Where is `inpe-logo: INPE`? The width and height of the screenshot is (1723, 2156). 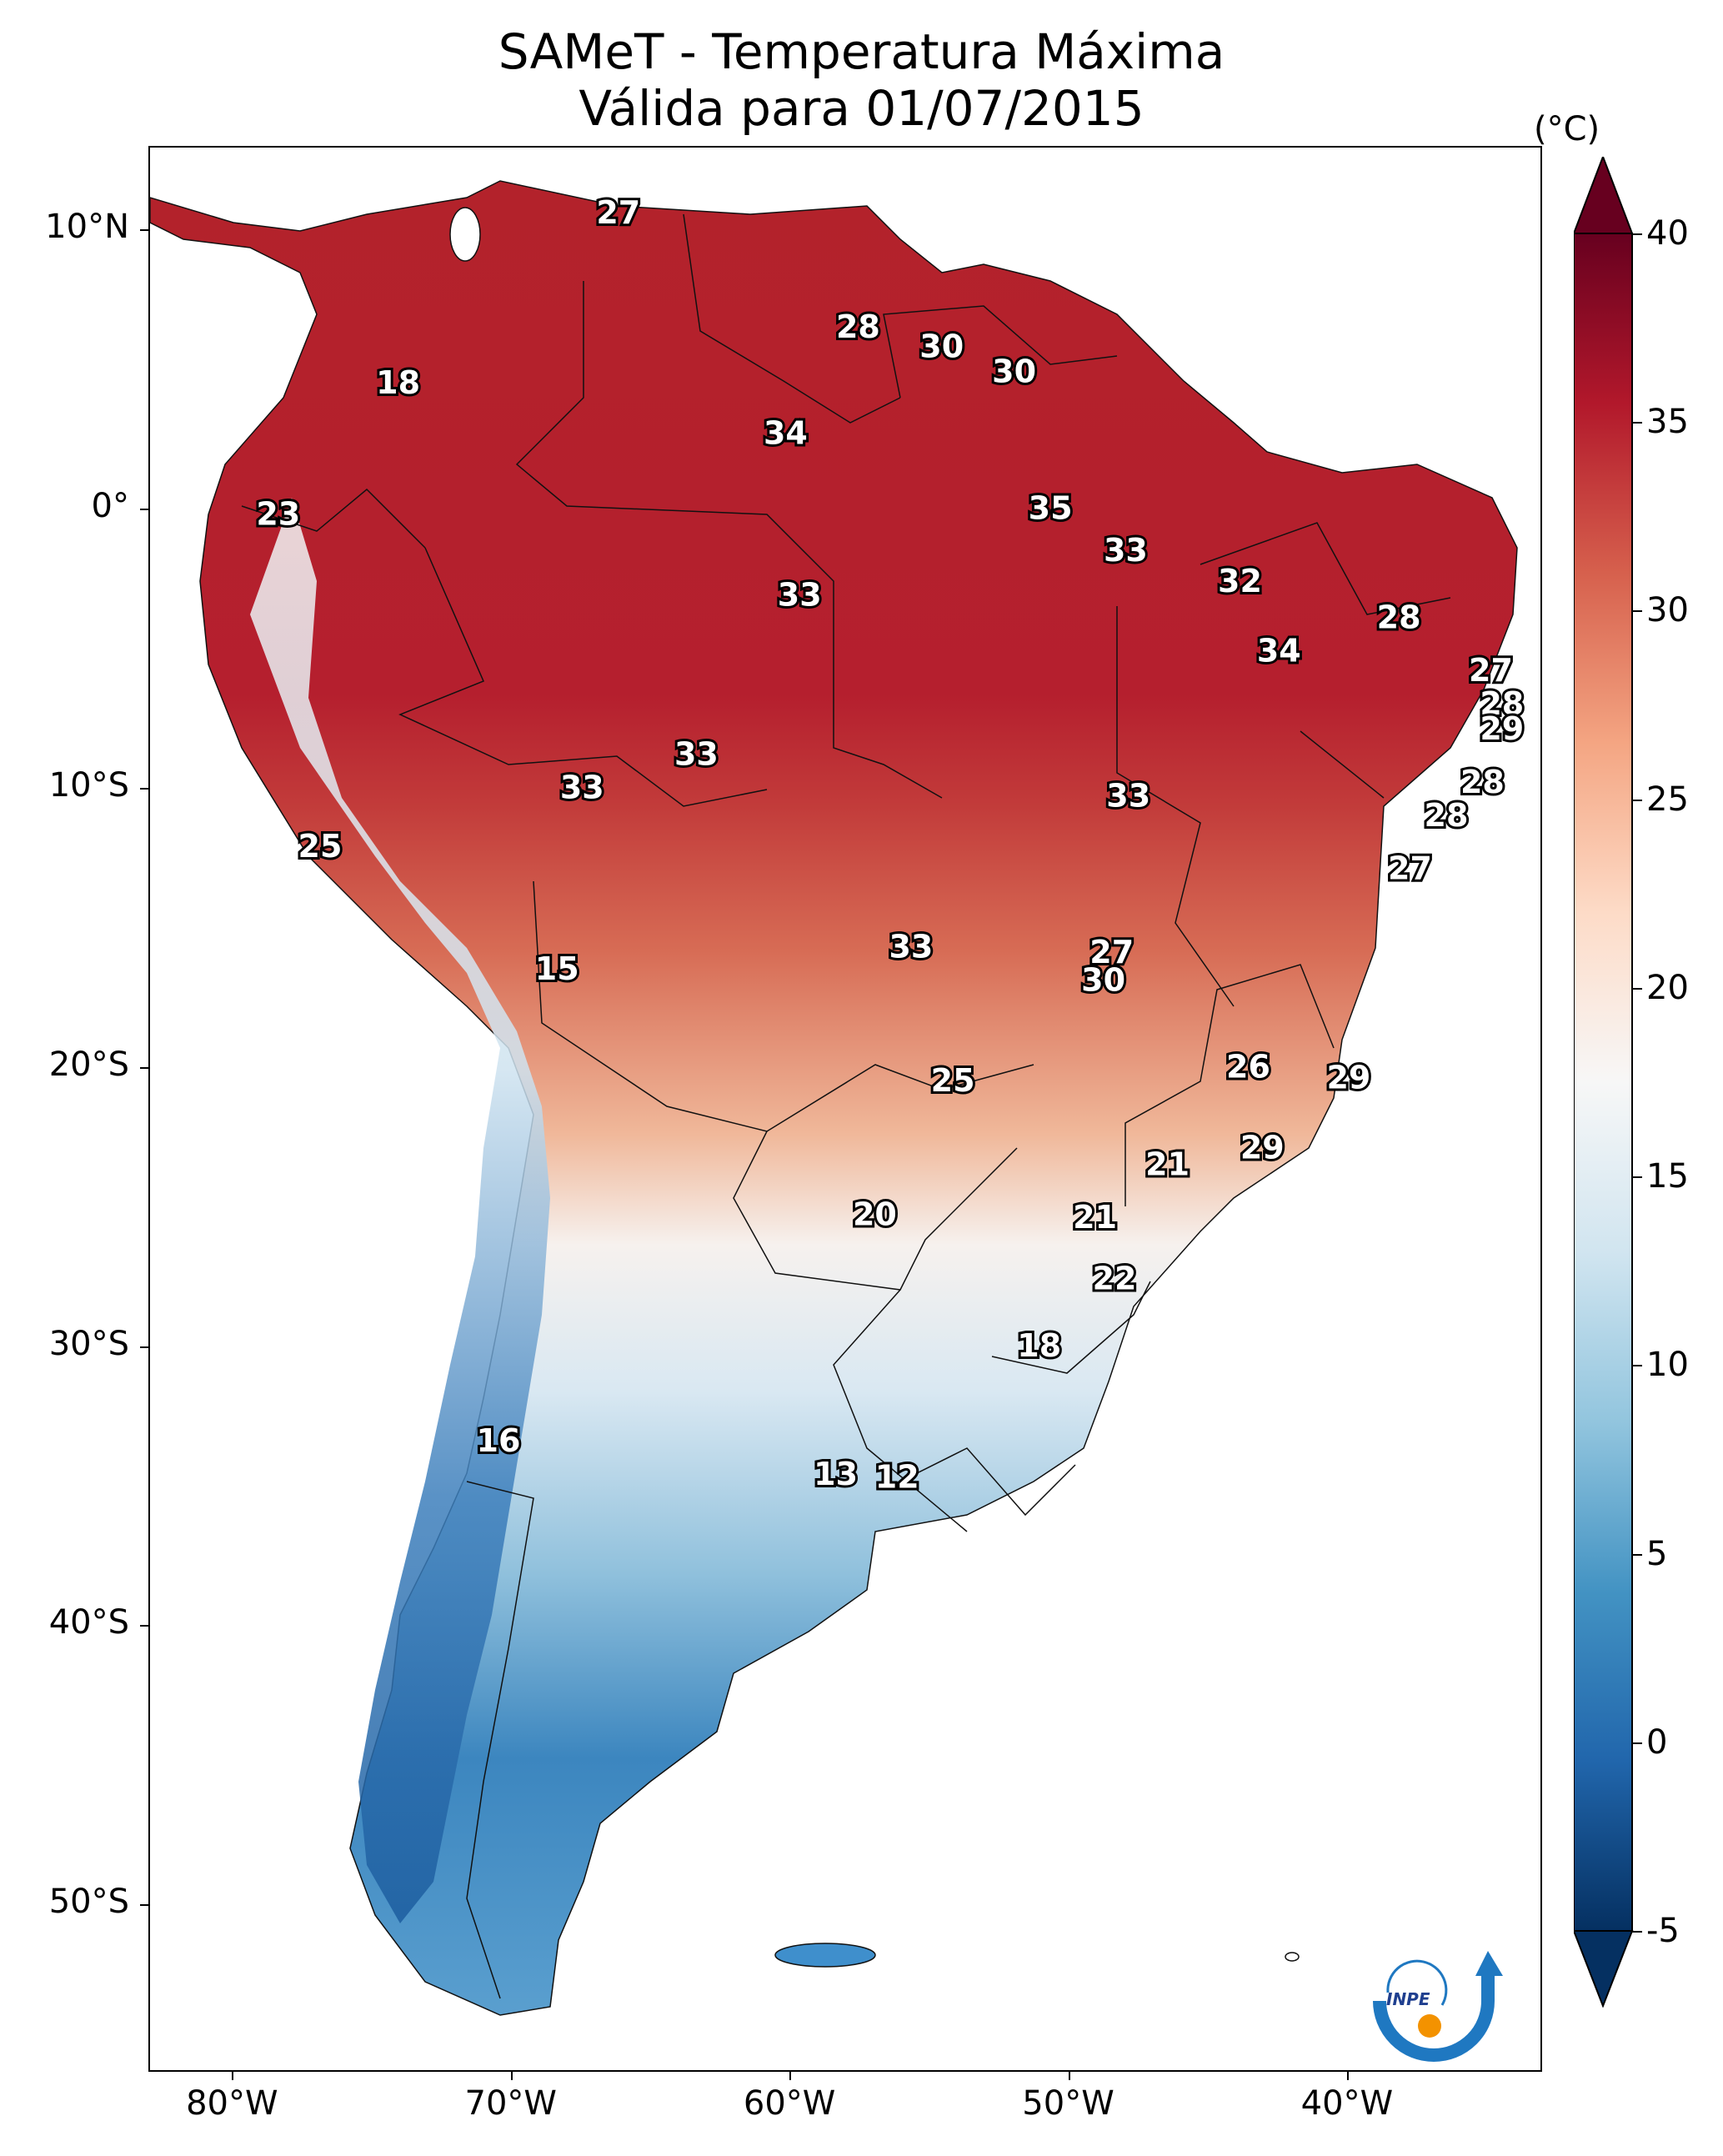
inpe-logo: INPE is located at coordinates (1438, 2006).